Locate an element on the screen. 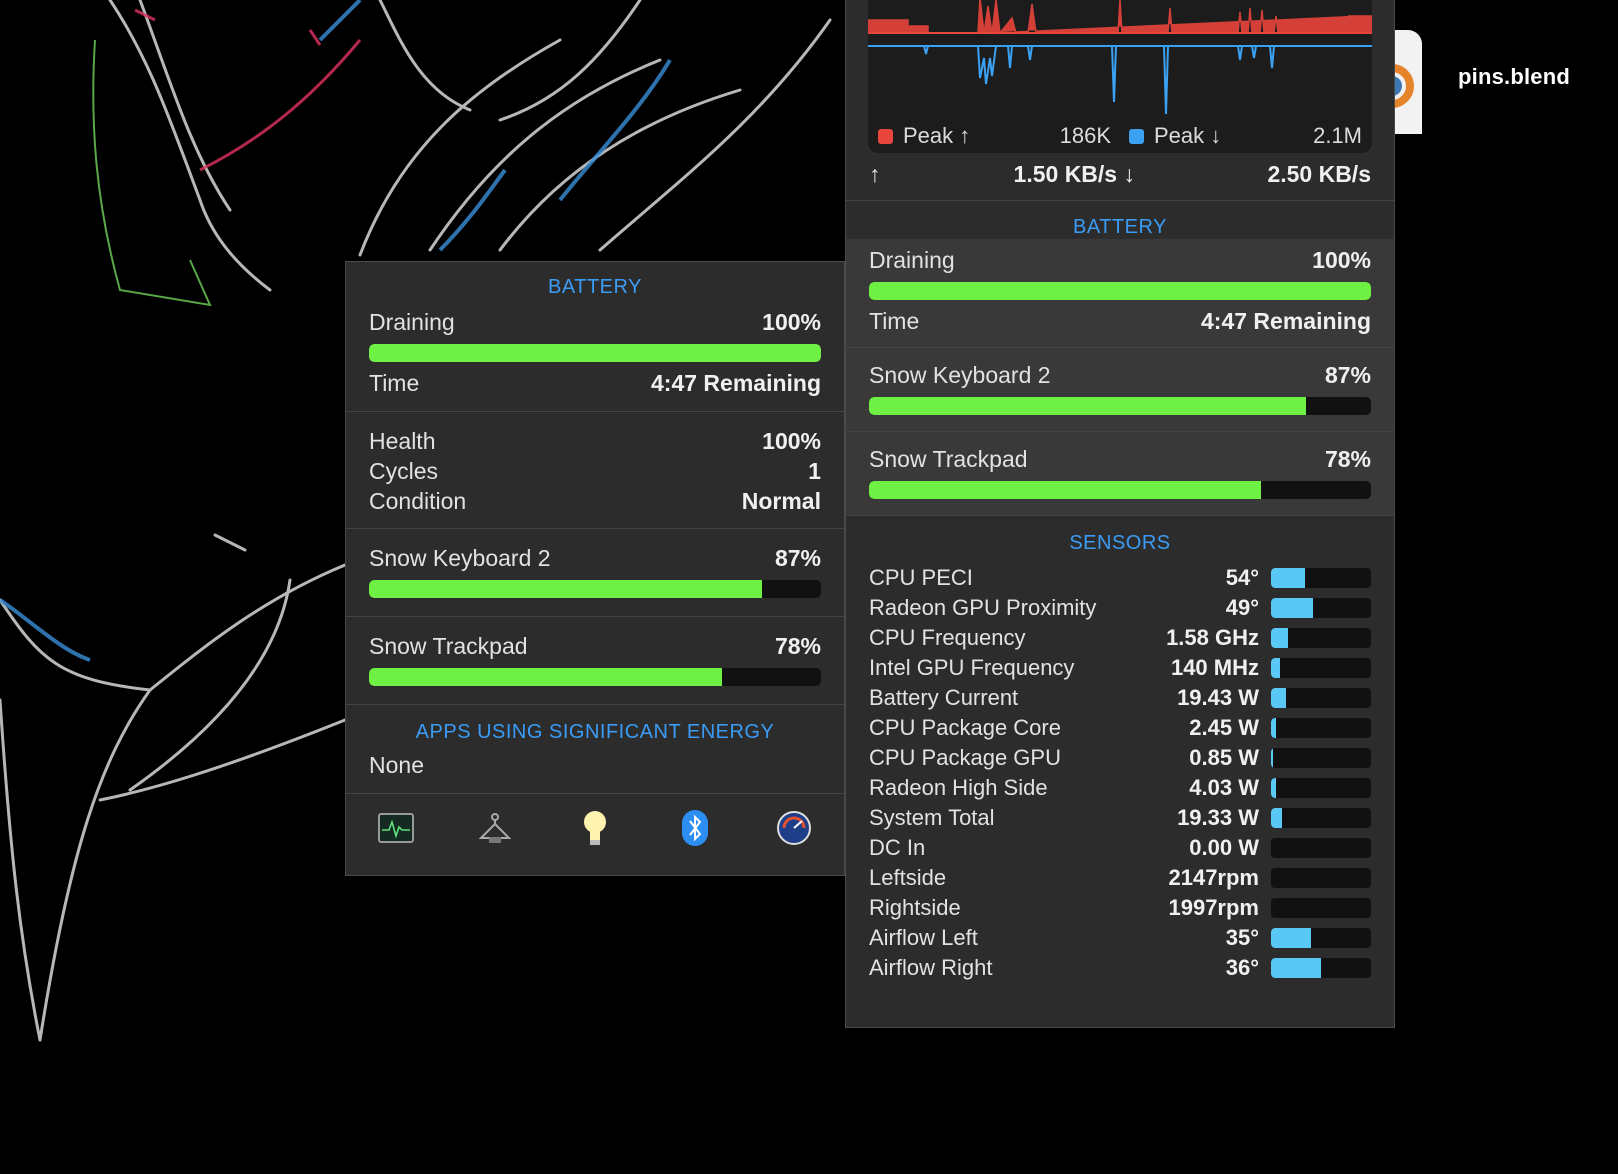  sensor-row: CPU Package Core 2.45 W is located at coordinates (1120, 728).